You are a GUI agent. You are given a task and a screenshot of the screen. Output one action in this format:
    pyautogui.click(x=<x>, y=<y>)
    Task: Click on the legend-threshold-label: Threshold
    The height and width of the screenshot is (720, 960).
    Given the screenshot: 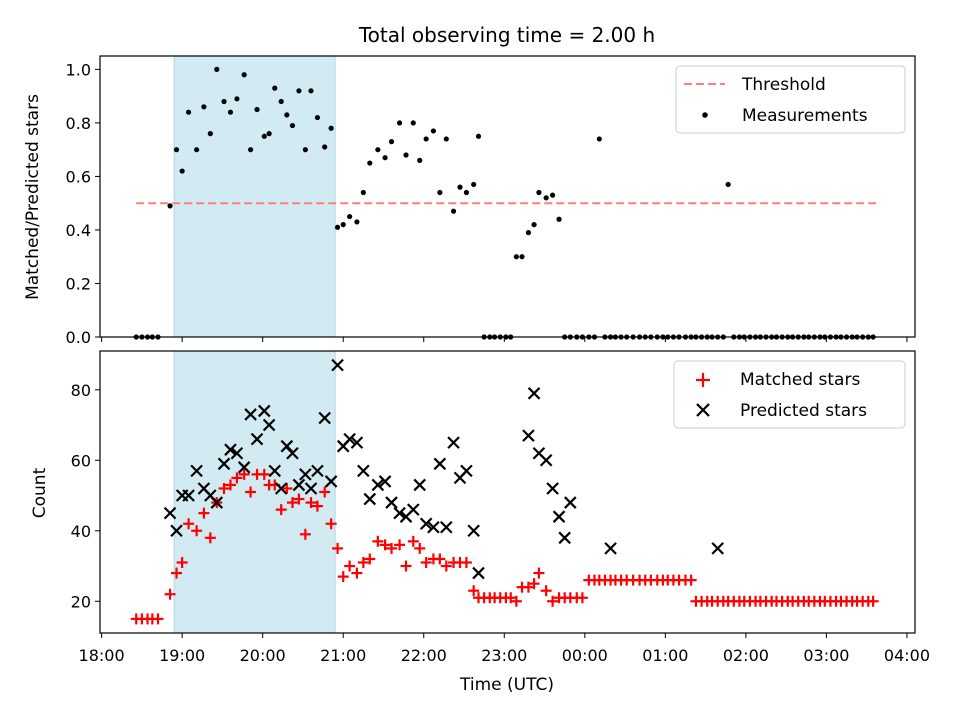 What is the action you would take?
    pyautogui.click(x=783, y=85)
    